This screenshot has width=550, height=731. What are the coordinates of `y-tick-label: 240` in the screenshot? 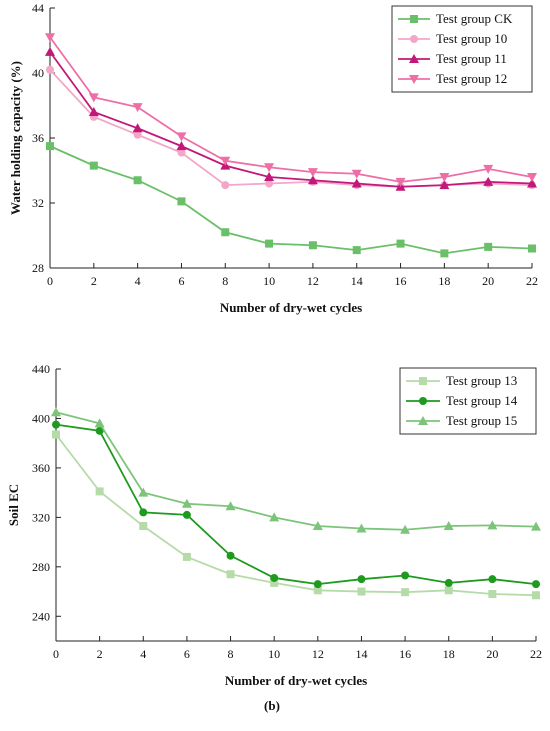 It's located at (41, 616).